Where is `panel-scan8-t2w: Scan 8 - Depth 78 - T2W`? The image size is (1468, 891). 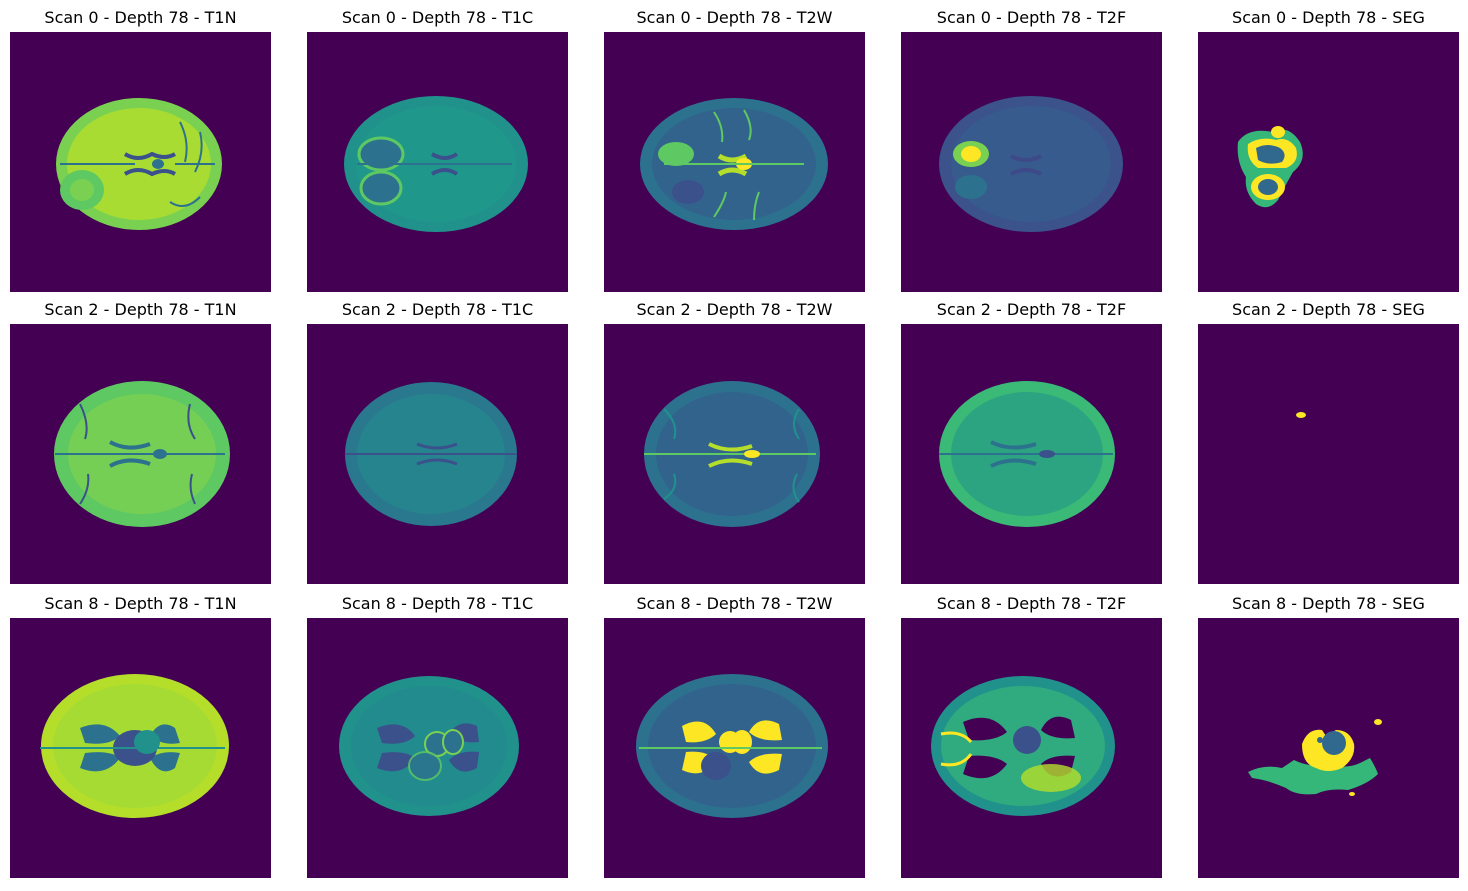
panel-scan8-t2w: Scan 8 - Depth 78 - T2W is located at coordinates (734, 732).